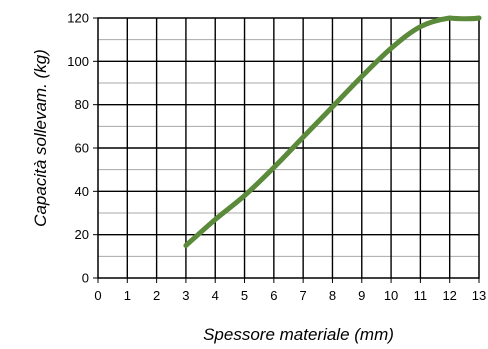 This screenshot has height=349, width=488. Describe the element at coordinates (78, 61) in the screenshot. I see `y-tick-label: 100` at that location.